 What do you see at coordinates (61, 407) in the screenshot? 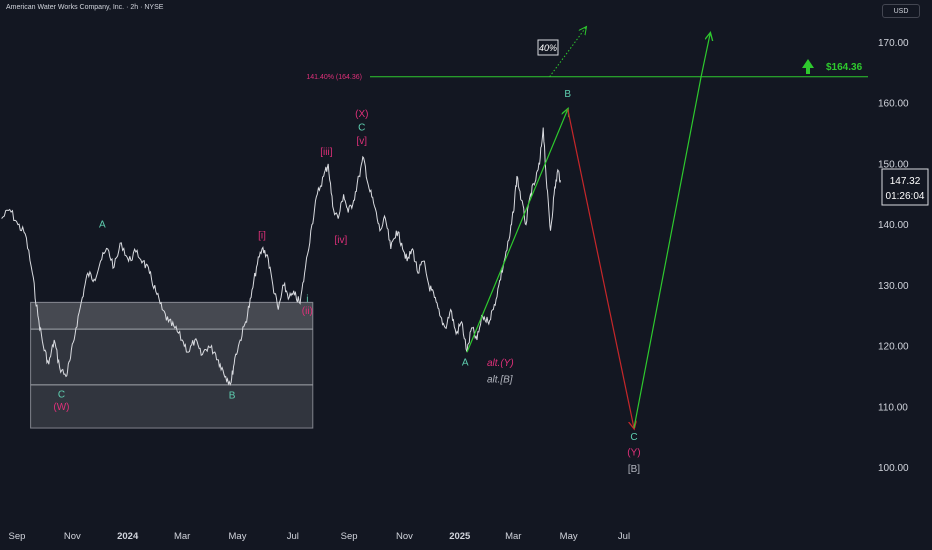
I see `wave-label: (W)` at bounding box center [61, 407].